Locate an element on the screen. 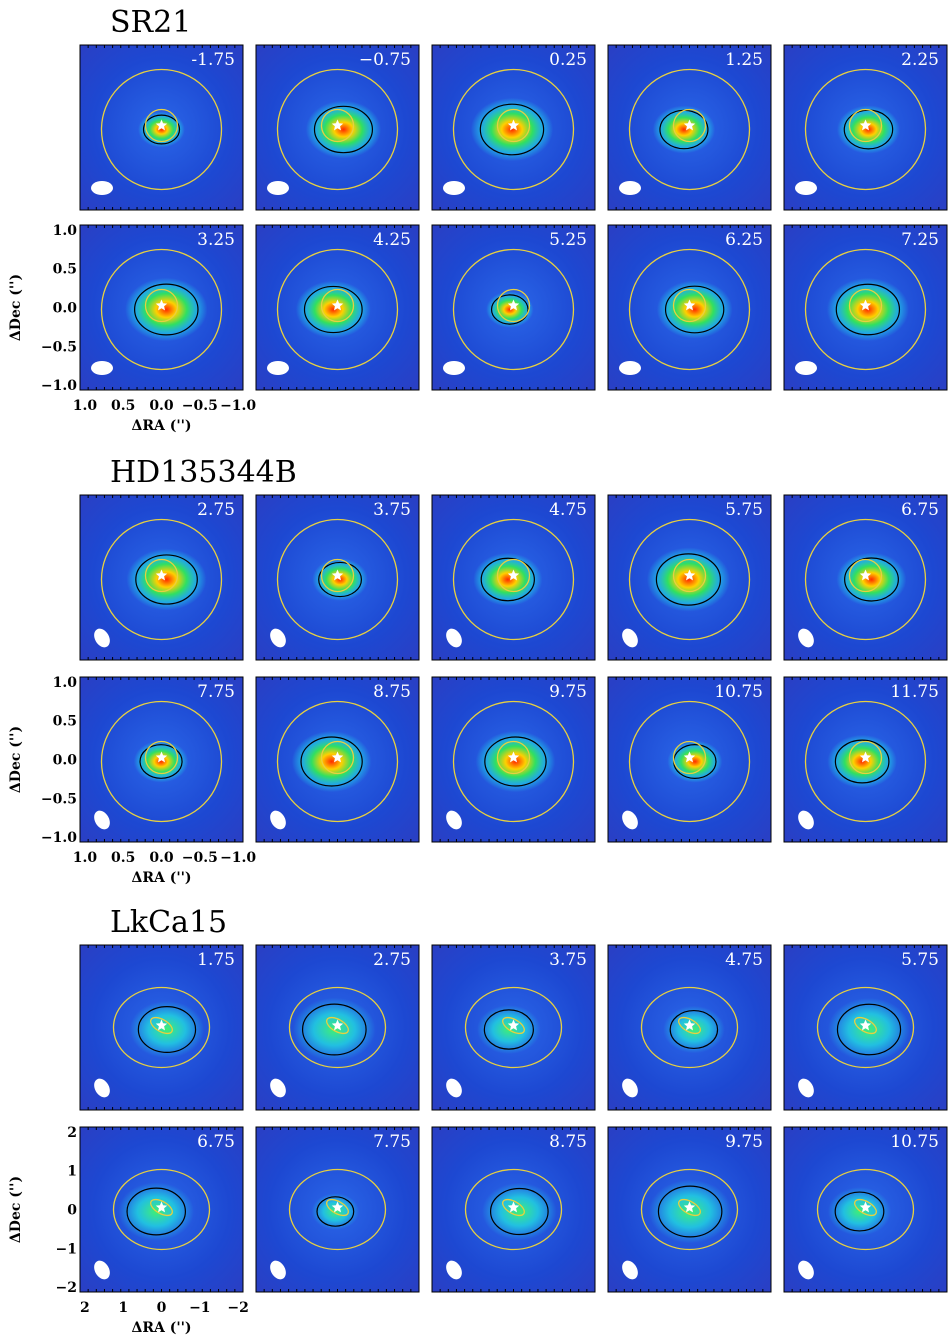  channel-panel: 10.75 is located at coordinates (865, 1209).